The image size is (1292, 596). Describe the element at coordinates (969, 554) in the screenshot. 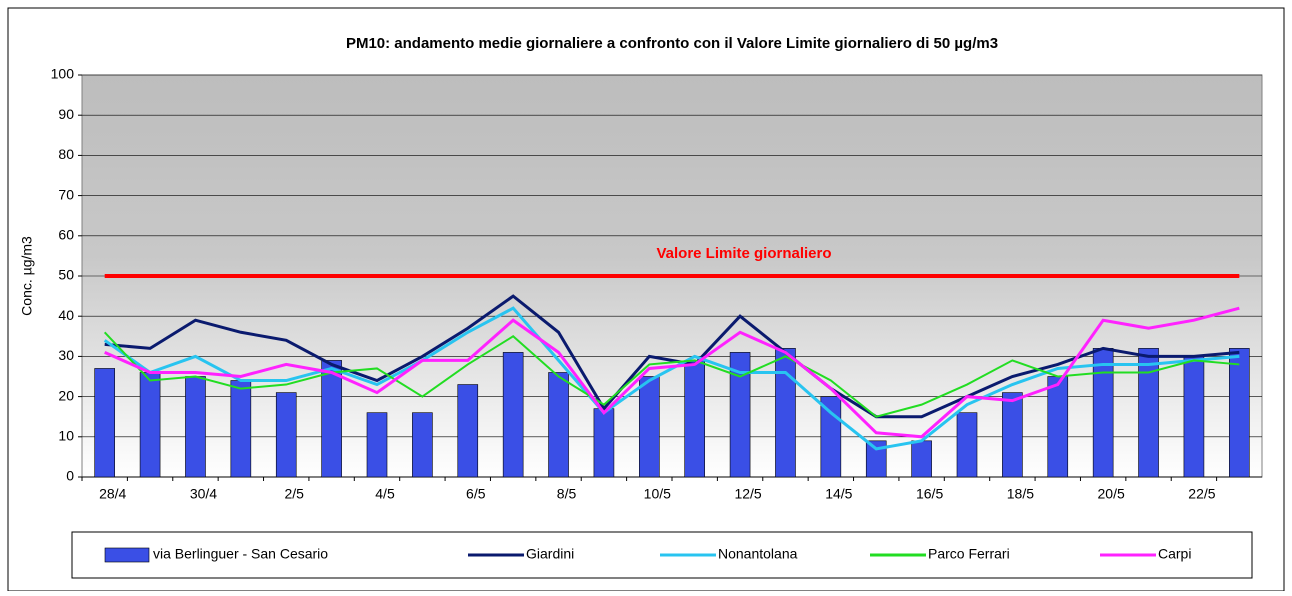

I see `legend-label: Parco Ferrari` at that location.